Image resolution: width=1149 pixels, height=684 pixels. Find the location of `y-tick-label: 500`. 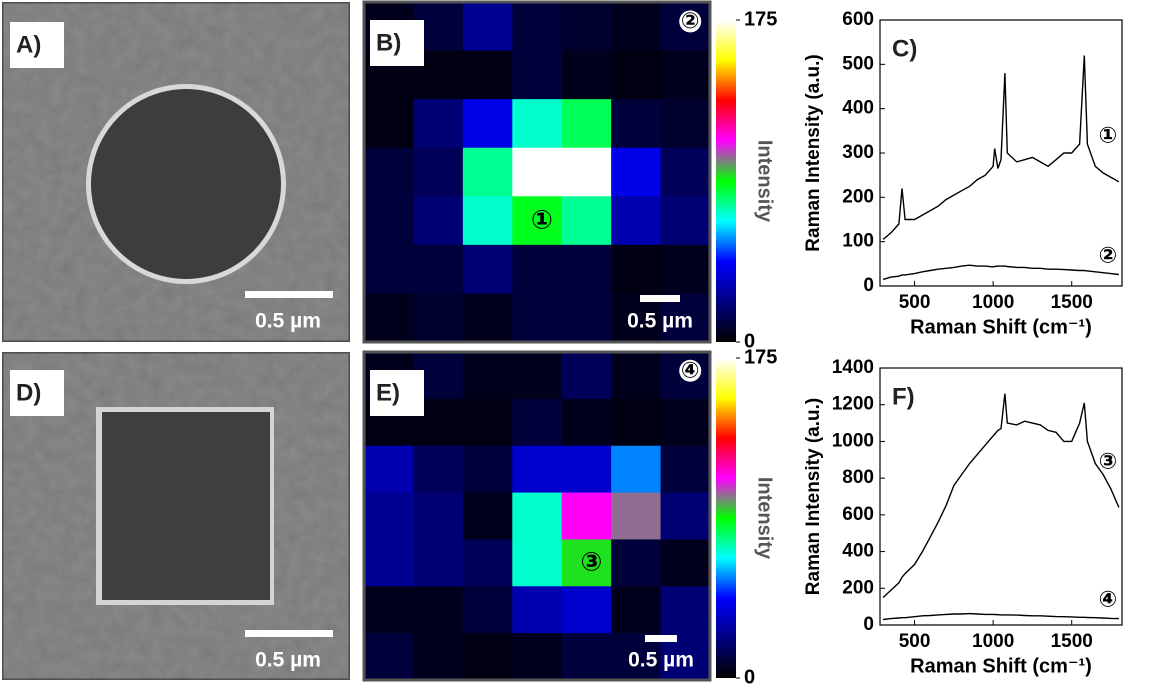

y-tick-label: 500 is located at coordinates (858, 63).